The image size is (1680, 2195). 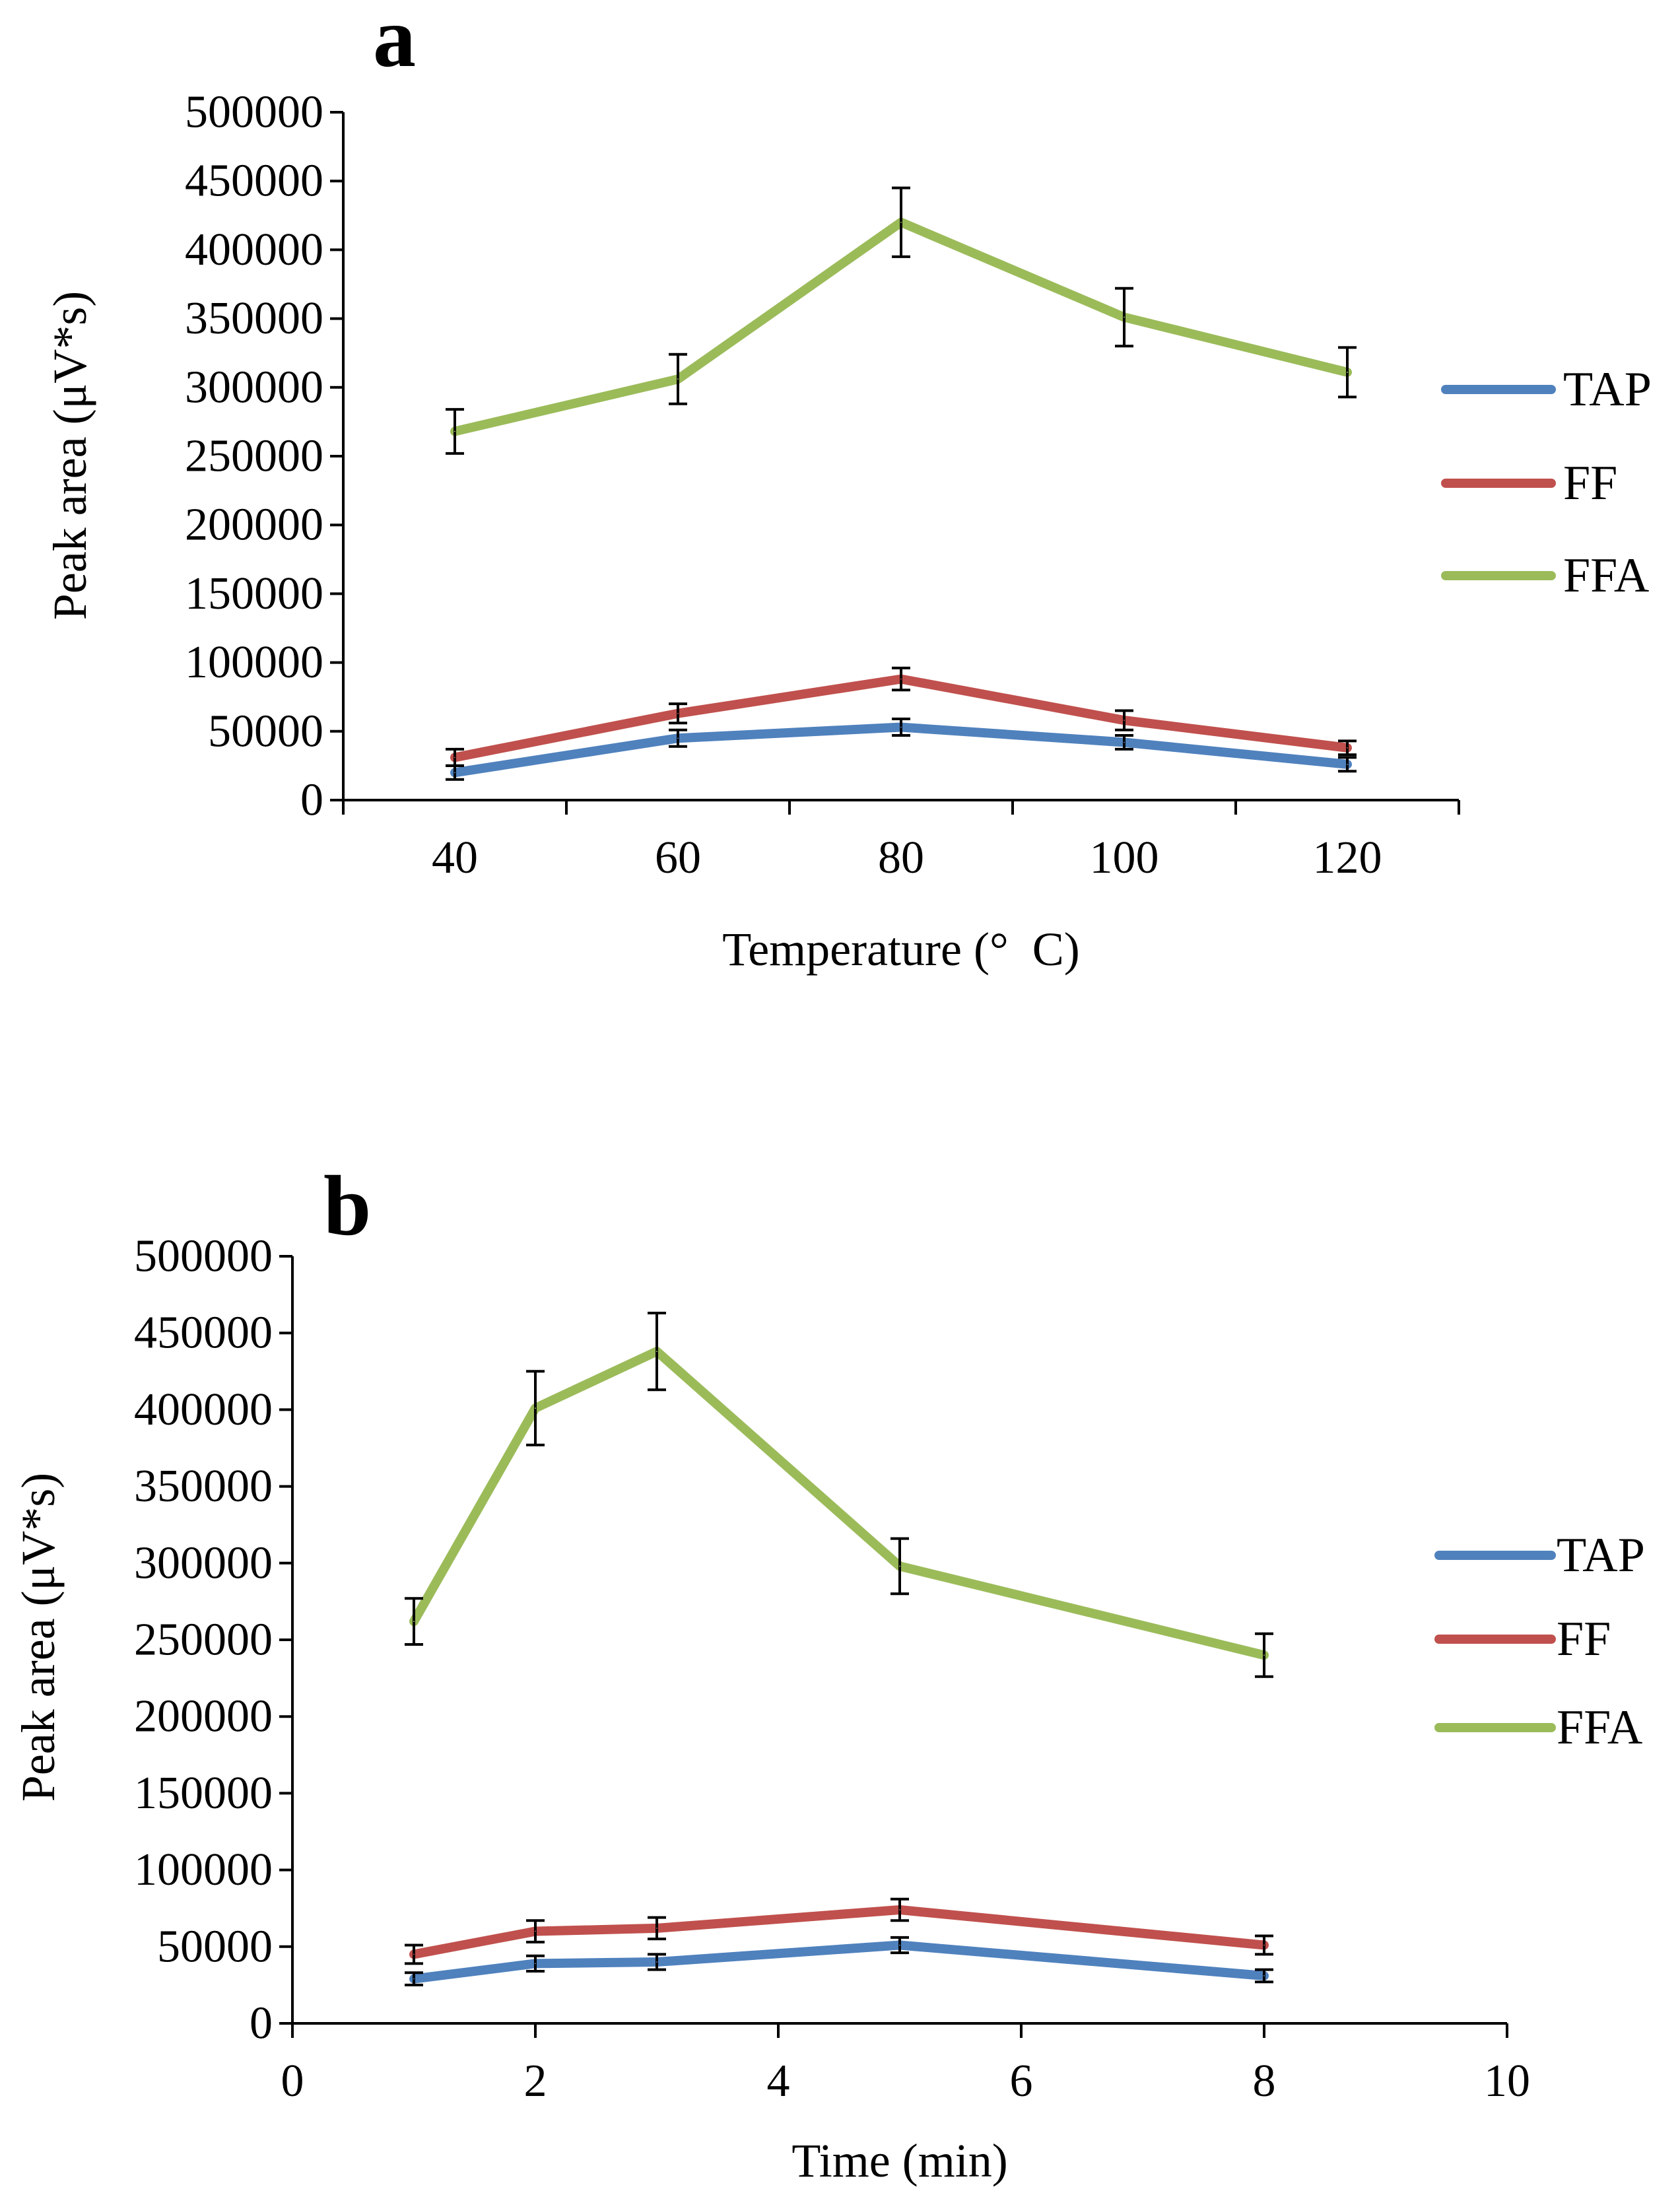 What do you see at coordinates (1347, 857) in the screenshot?
I see `x-tick-label: 120` at bounding box center [1347, 857].